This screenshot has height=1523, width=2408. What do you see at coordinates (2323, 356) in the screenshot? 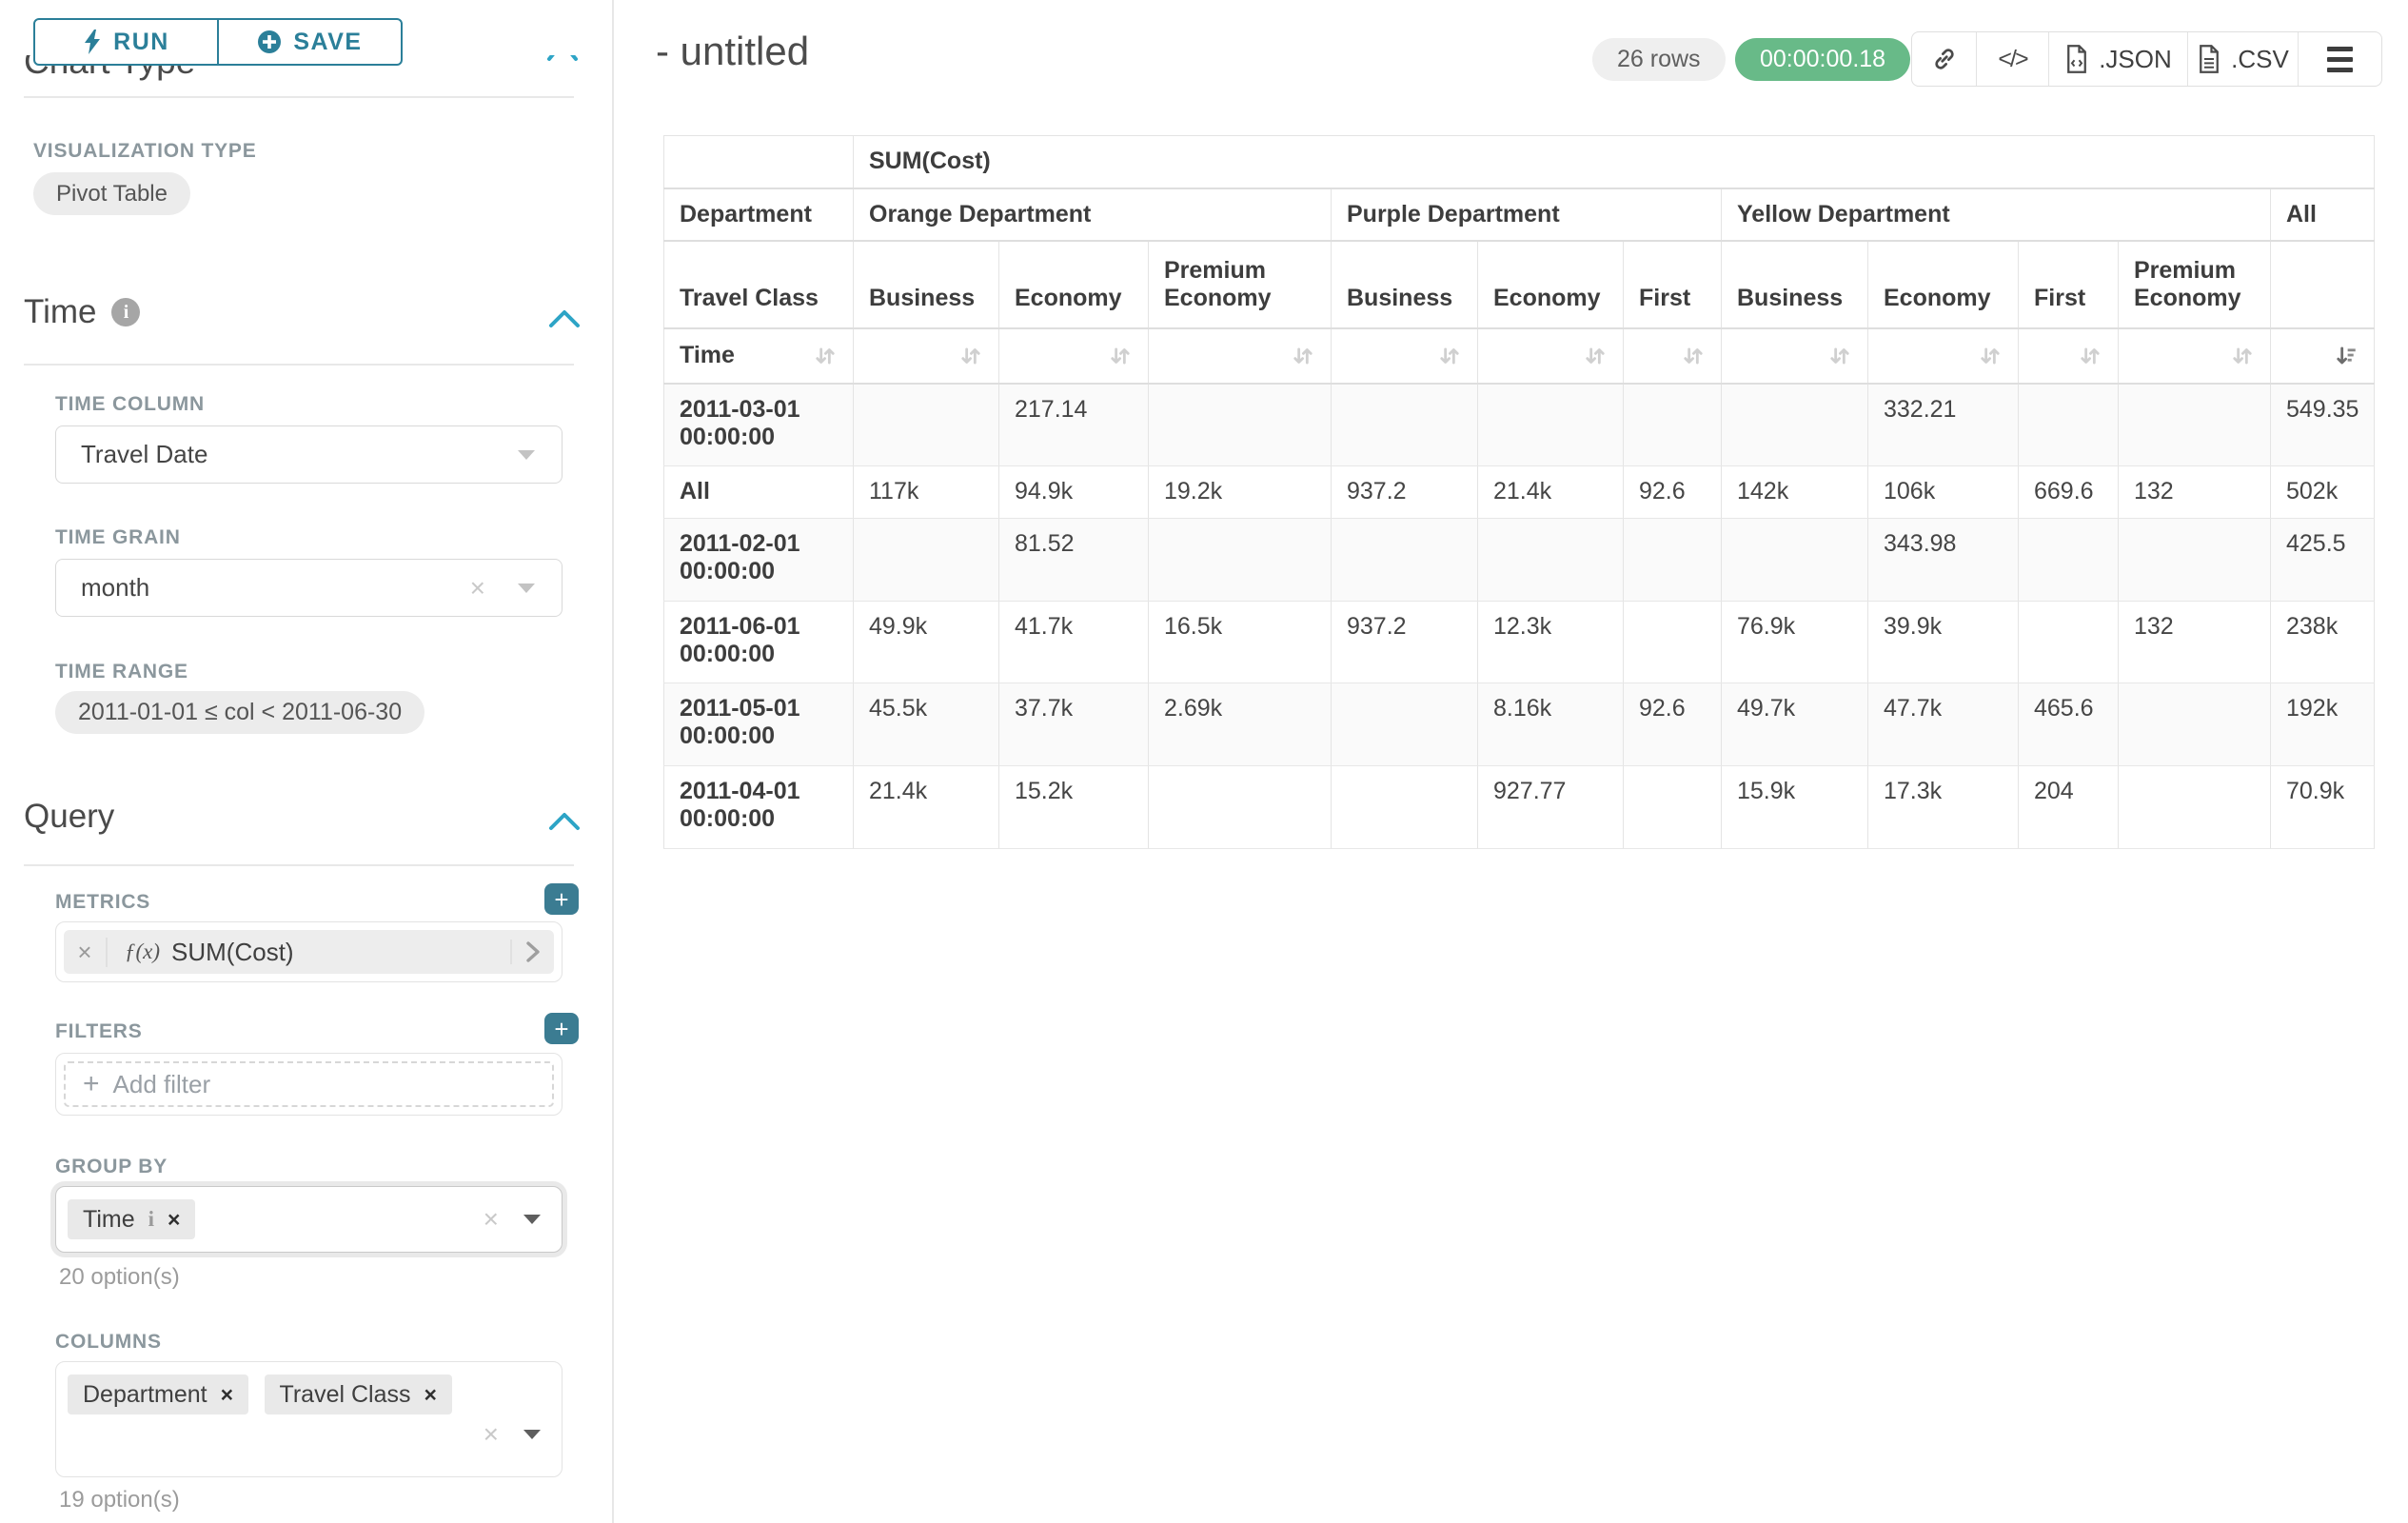
I see `sort-icon-active` at bounding box center [2323, 356].